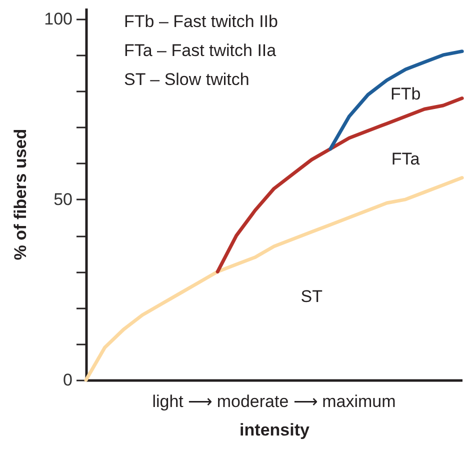 The height and width of the screenshot is (449, 464). What do you see at coordinates (275, 430) in the screenshot?
I see `x-axis-title: intensity` at bounding box center [275, 430].